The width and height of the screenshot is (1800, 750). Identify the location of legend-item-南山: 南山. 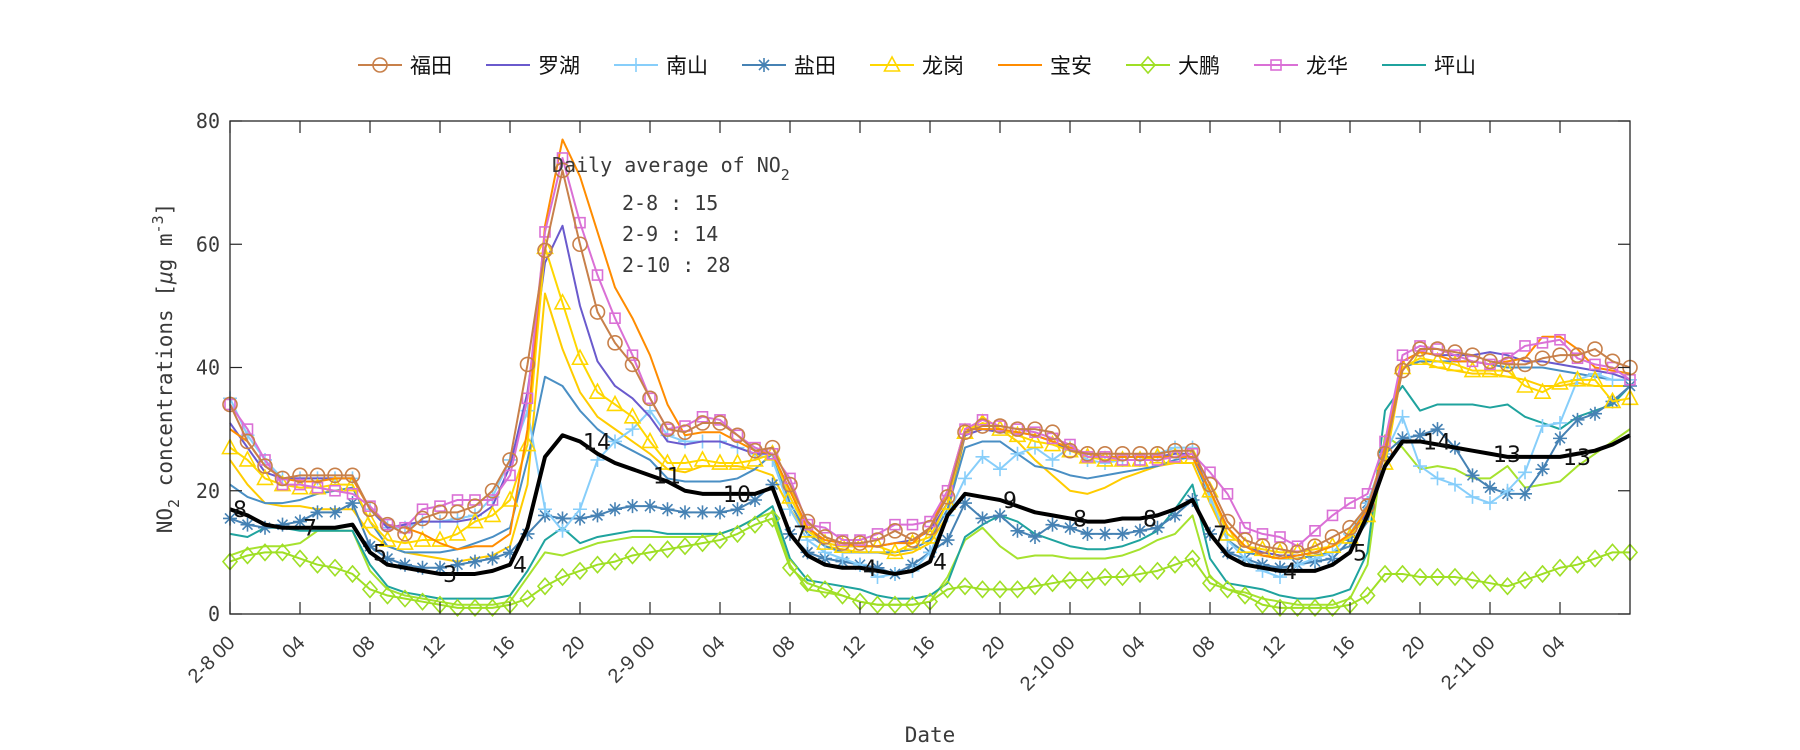
(661, 66).